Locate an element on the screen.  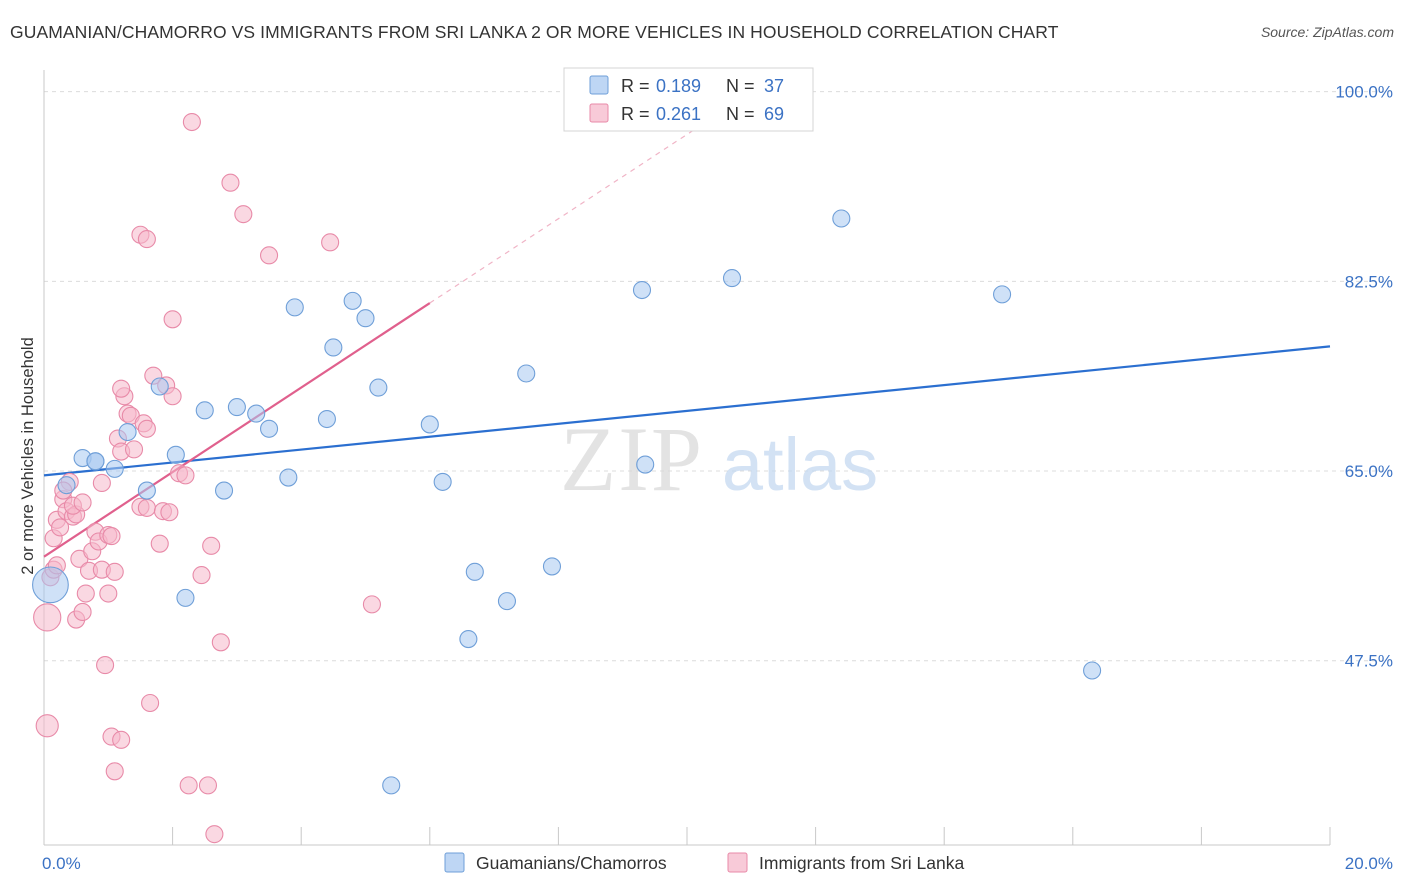
legend-r-value: 0.261 is located at coordinates (678, 114).